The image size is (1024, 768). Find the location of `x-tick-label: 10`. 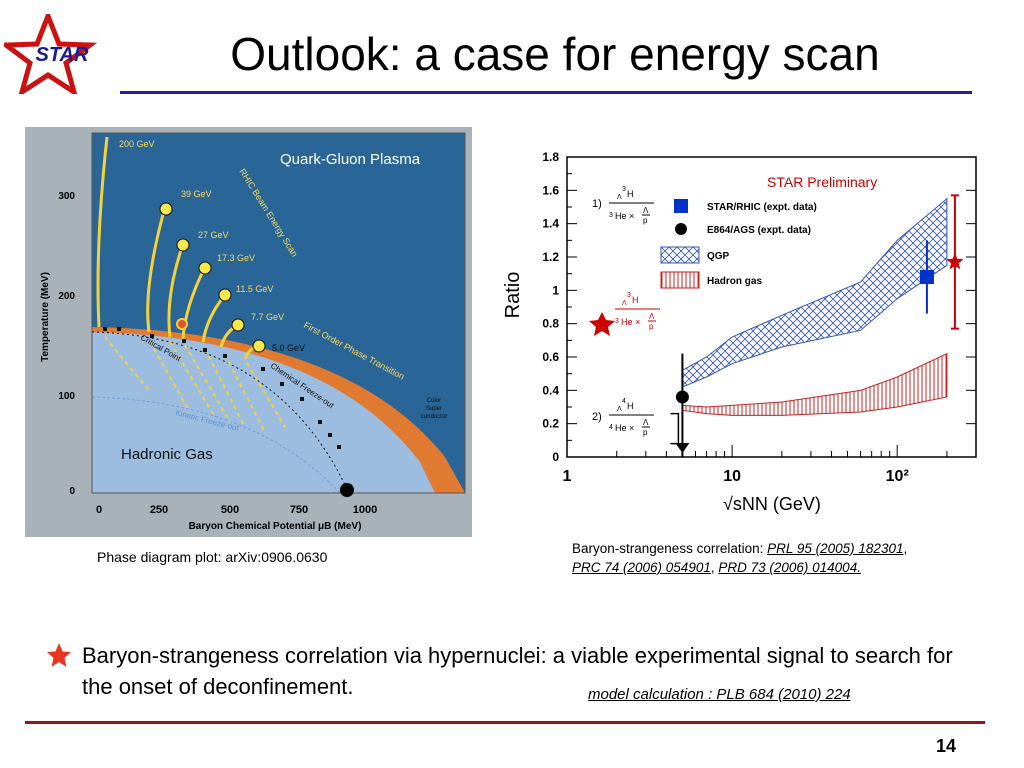

x-tick-label: 10 is located at coordinates (732, 476).